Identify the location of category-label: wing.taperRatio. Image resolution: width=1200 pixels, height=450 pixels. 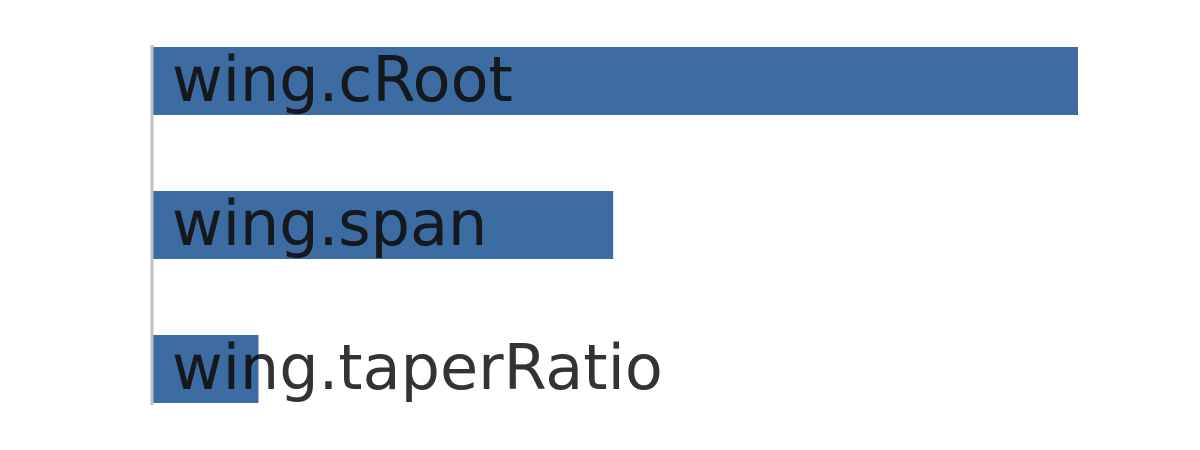
(417, 367).